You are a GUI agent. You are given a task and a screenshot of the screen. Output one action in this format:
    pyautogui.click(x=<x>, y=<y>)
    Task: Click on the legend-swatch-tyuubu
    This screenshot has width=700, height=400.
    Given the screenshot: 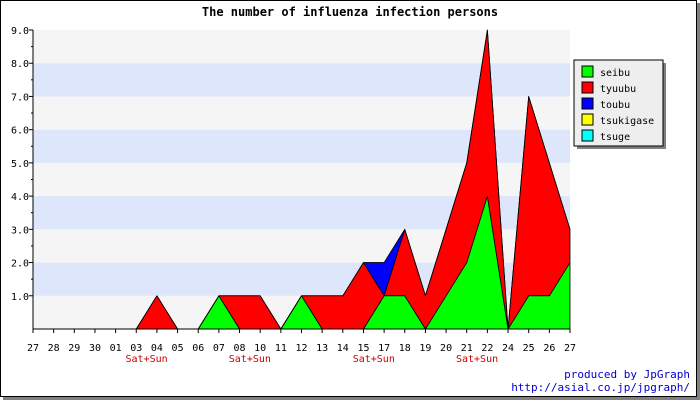 What is the action you would take?
    pyautogui.click(x=587, y=87)
    